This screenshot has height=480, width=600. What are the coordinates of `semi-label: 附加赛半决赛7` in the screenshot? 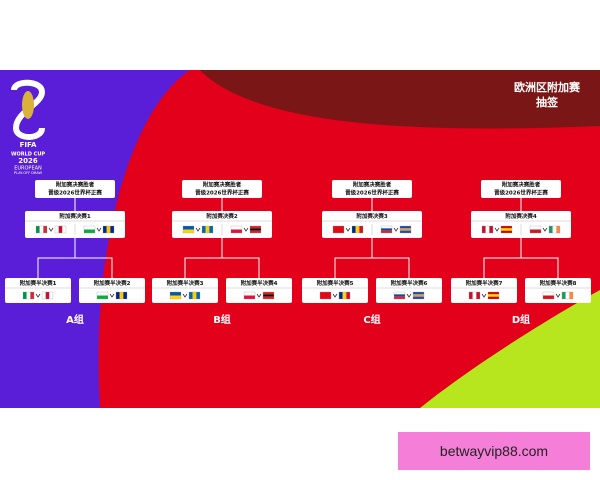 It's located at (484, 283).